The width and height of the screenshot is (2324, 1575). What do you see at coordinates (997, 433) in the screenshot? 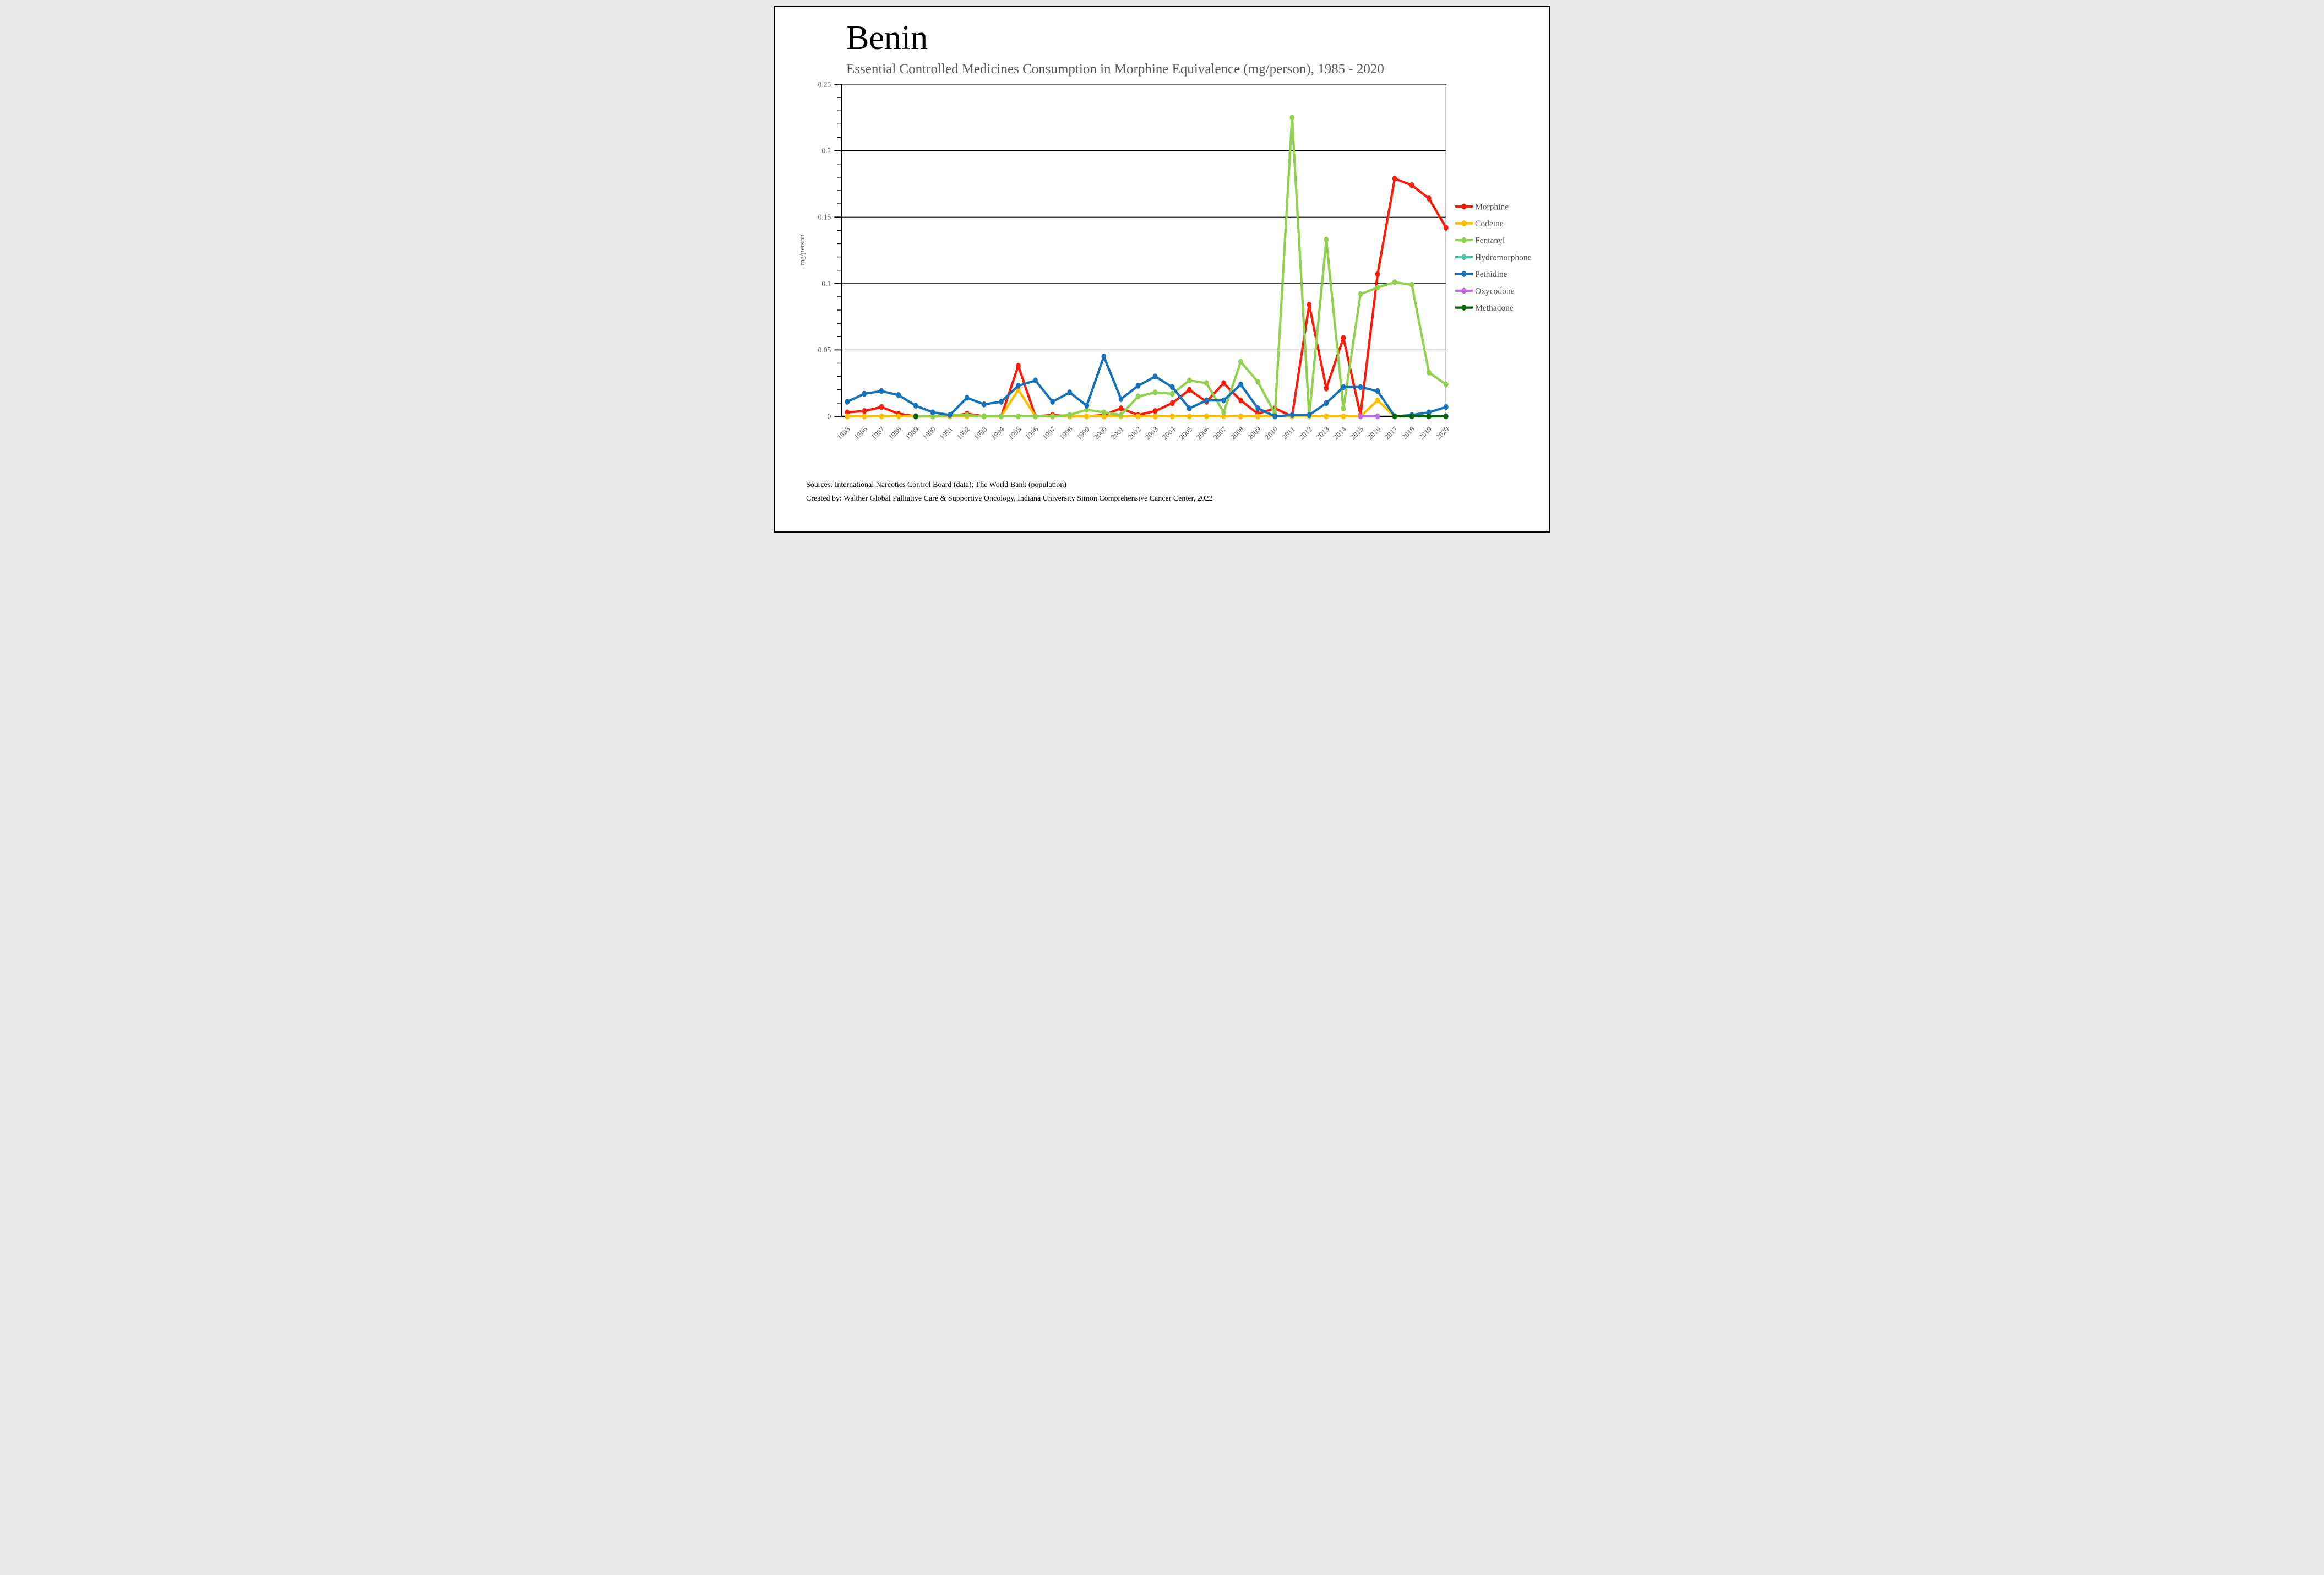
I see `x-tick-label: 1994` at bounding box center [997, 433].